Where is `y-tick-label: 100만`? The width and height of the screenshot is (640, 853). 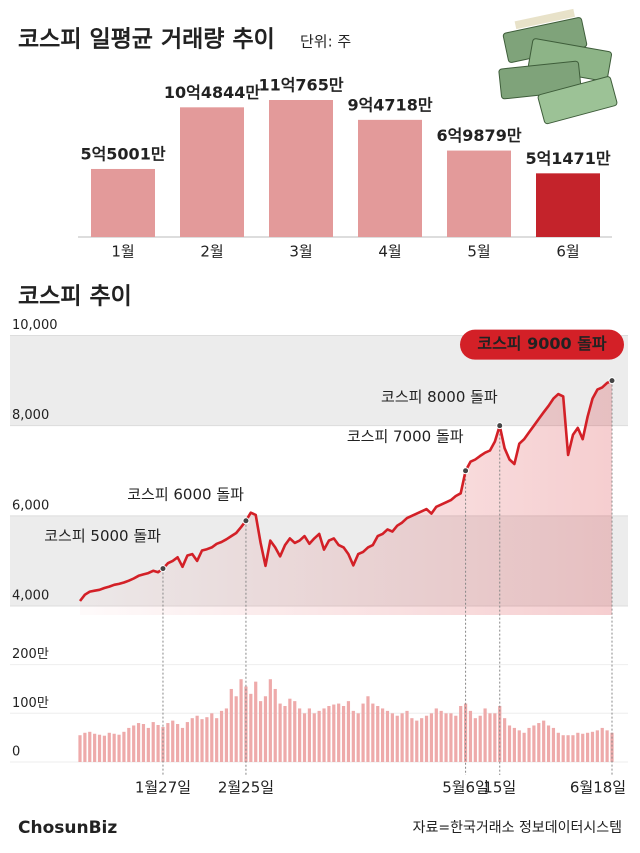 y-tick-label: 100만 is located at coordinates (30, 703).